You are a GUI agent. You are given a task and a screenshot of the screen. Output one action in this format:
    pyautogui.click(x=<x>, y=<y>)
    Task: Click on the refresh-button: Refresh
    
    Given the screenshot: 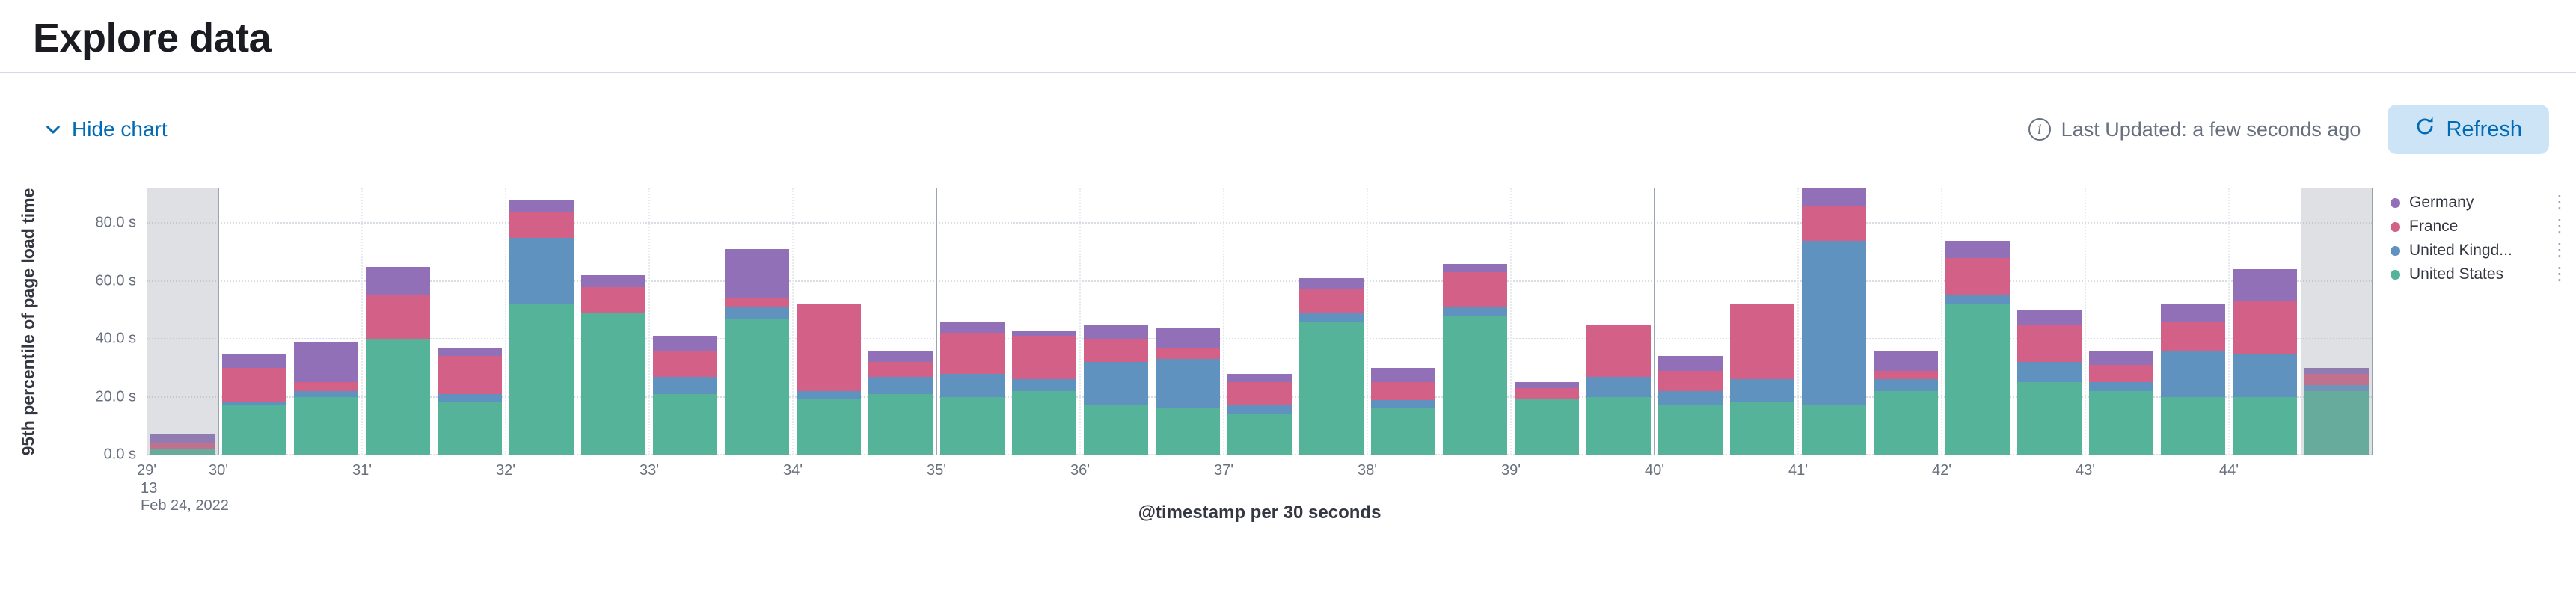 What is the action you would take?
    pyautogui.click(x=2468, y=129)
    